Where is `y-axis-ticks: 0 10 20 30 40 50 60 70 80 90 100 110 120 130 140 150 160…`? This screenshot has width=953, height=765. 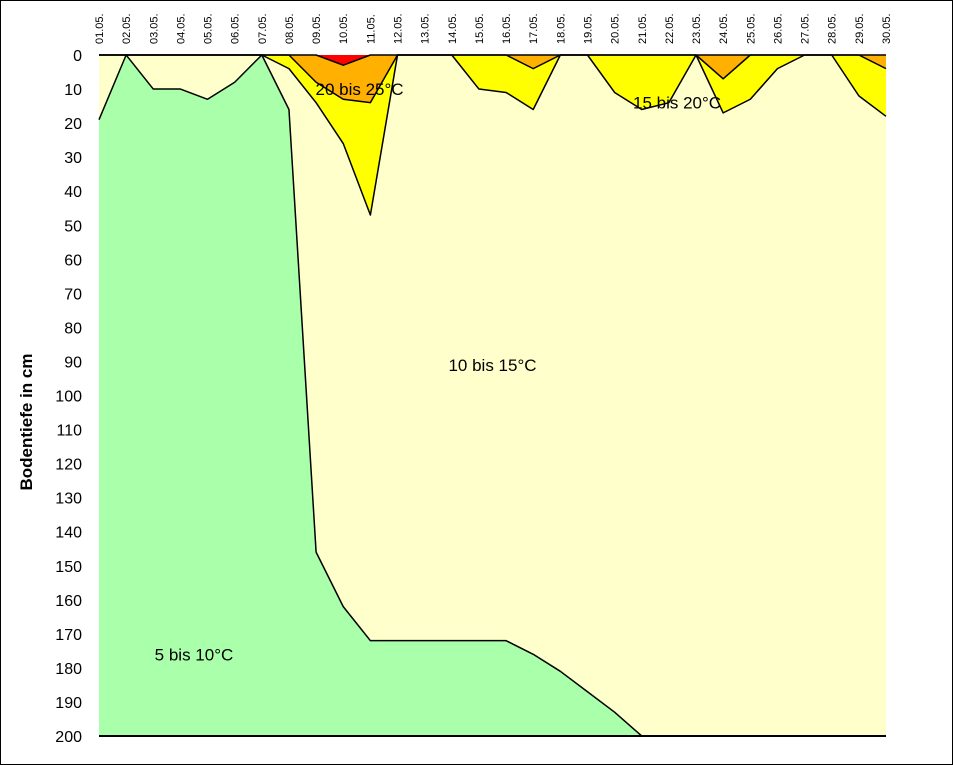
y-axis-ticks: 0 10 20 30 40 50 60 70 80 90 100 110 120 130 140 150 160… is located at coordinates (68, 397).